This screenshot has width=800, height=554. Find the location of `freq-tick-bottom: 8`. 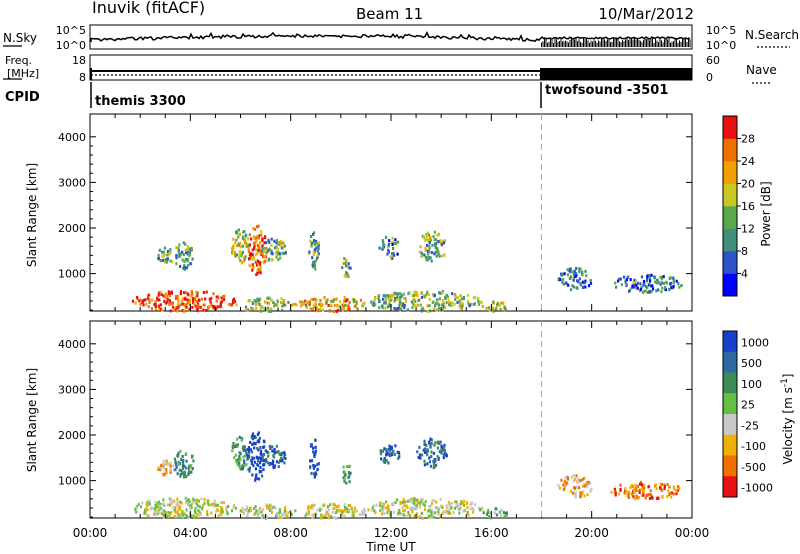

freq-tick-bottom: 8 is located at coordinates (82, 77).